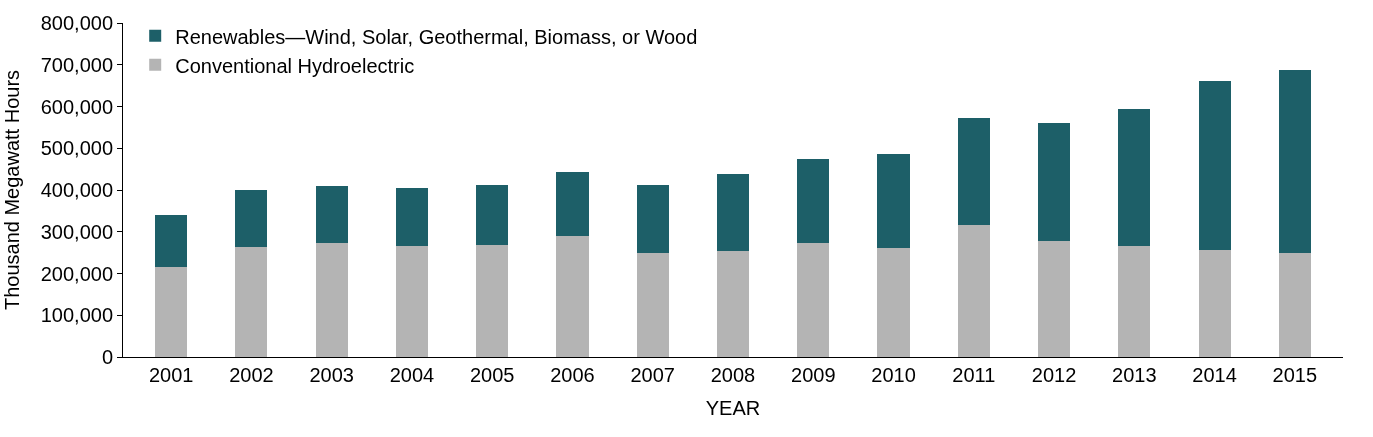  What do you see at coordinates (652, 375) in the screenshot?
I see `x-tick-label: 2007` at bounding box center [652, 375].